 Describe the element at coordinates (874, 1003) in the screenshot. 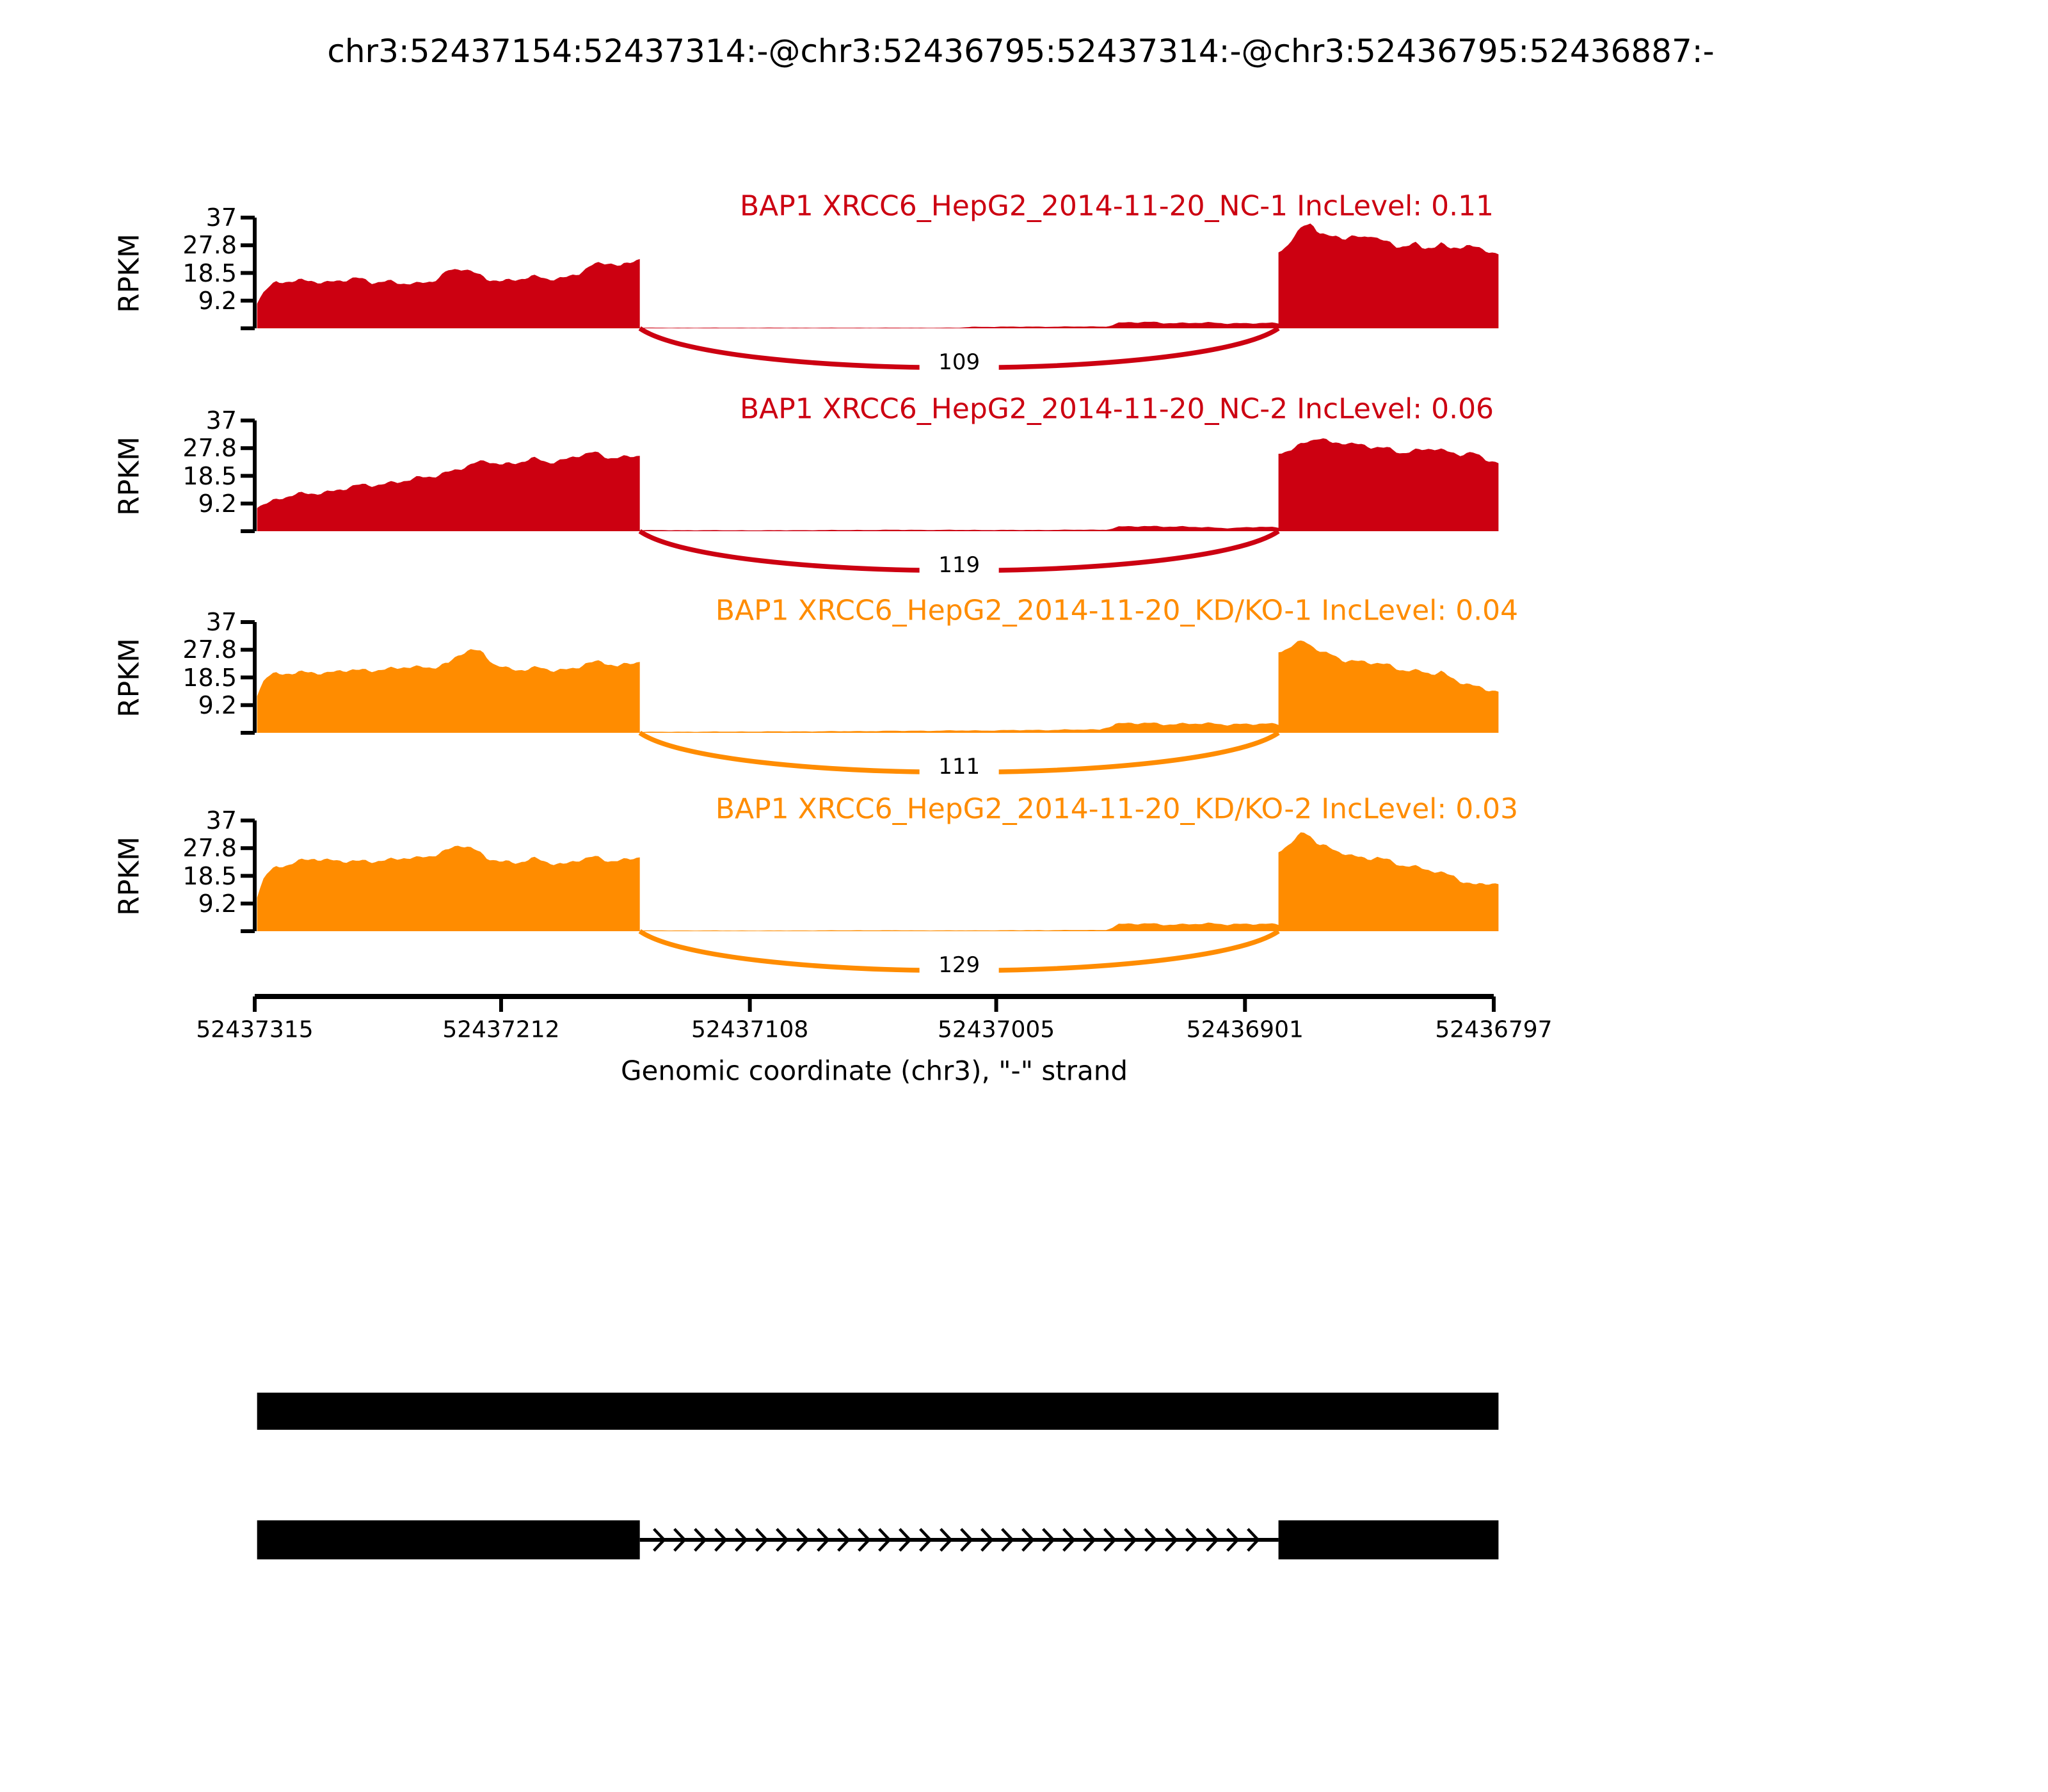

I see `x-axis` at that location.